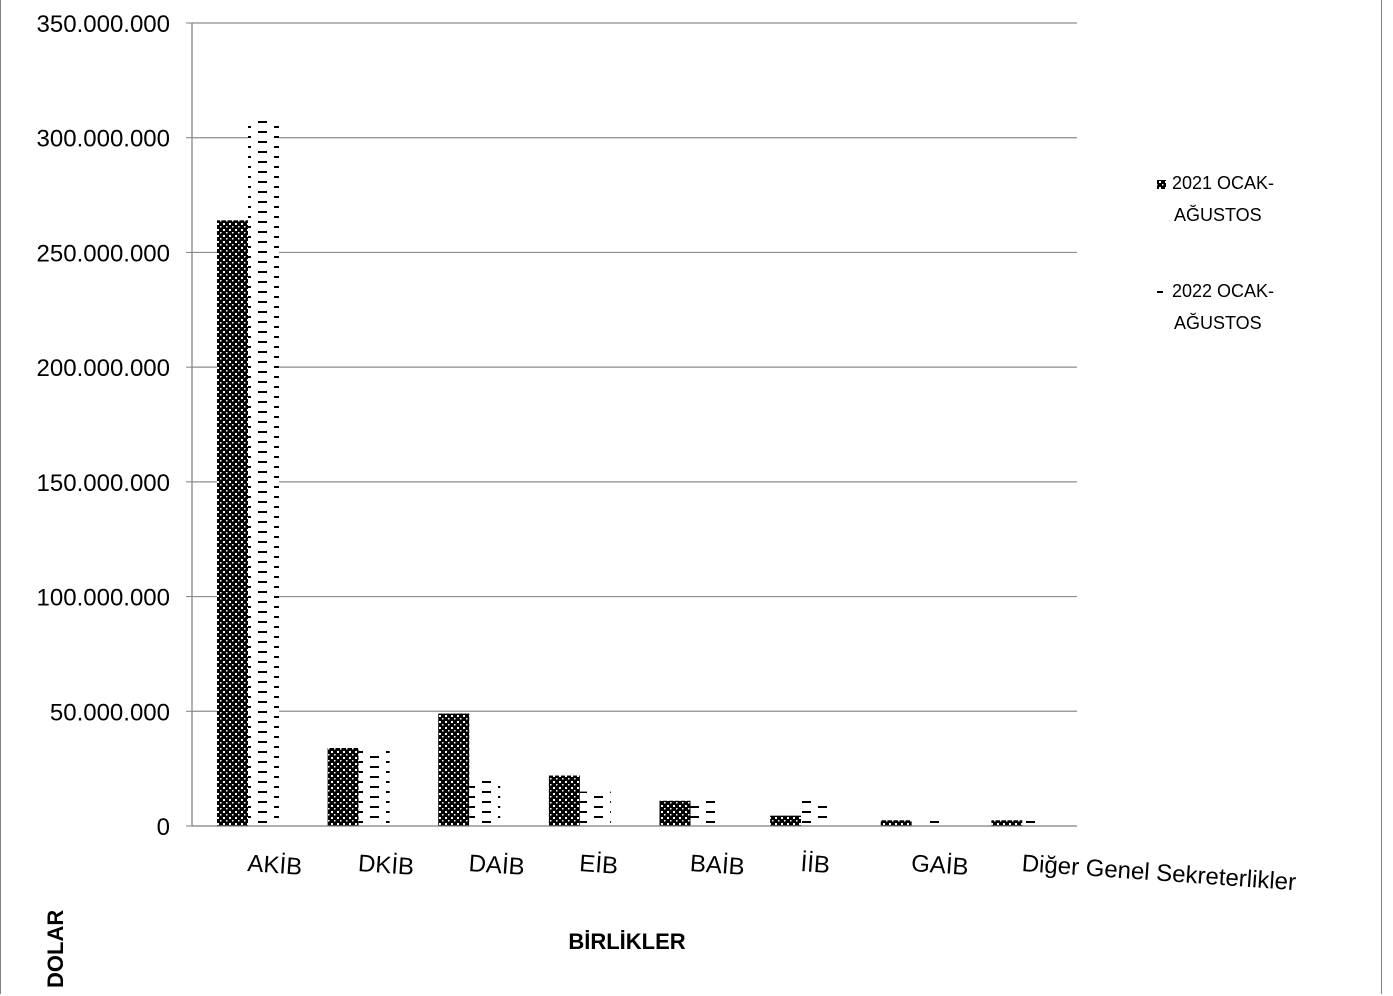  Describe the element at coordinates (815, 864) in the screenshot. I see `x-category-label: İİB` at that location.